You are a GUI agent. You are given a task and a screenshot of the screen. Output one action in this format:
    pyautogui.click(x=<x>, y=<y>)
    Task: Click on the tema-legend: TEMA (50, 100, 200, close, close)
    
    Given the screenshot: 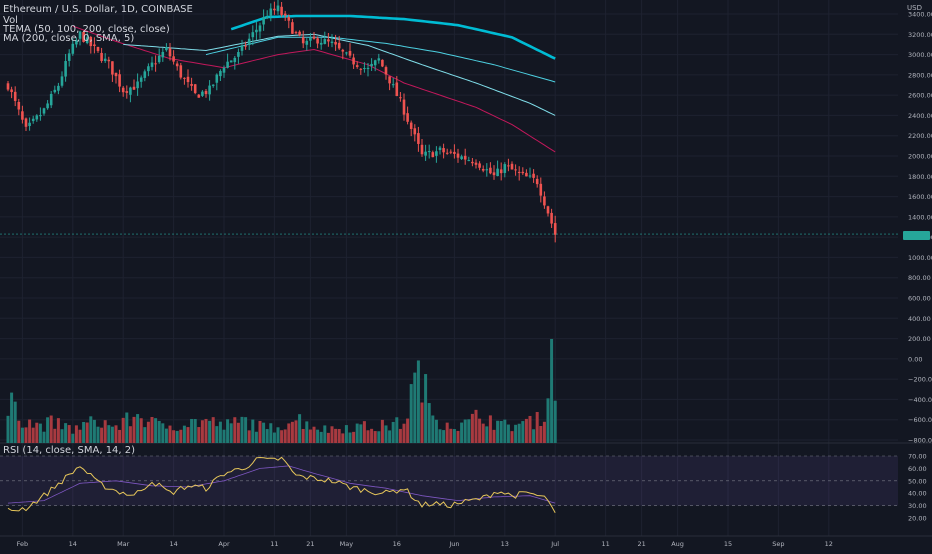 What is the action you would take?
    pyautogui.click(x=86, y=29)
    